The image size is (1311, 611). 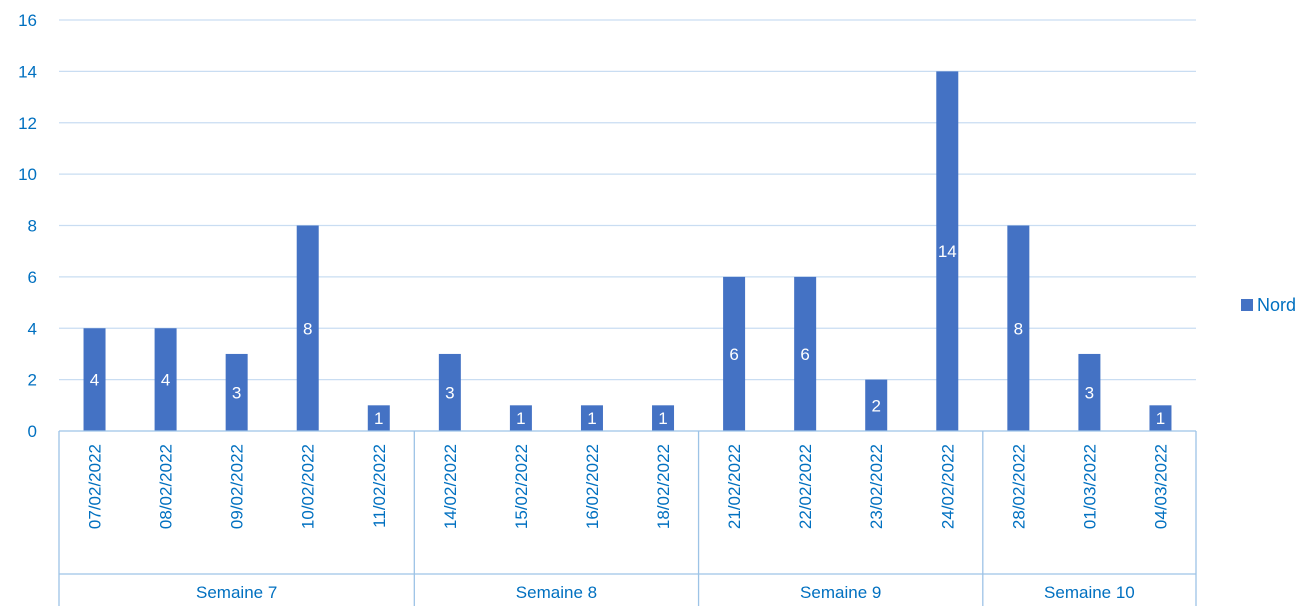 I want to click on data-label: 2, so click(x=875, y=405).